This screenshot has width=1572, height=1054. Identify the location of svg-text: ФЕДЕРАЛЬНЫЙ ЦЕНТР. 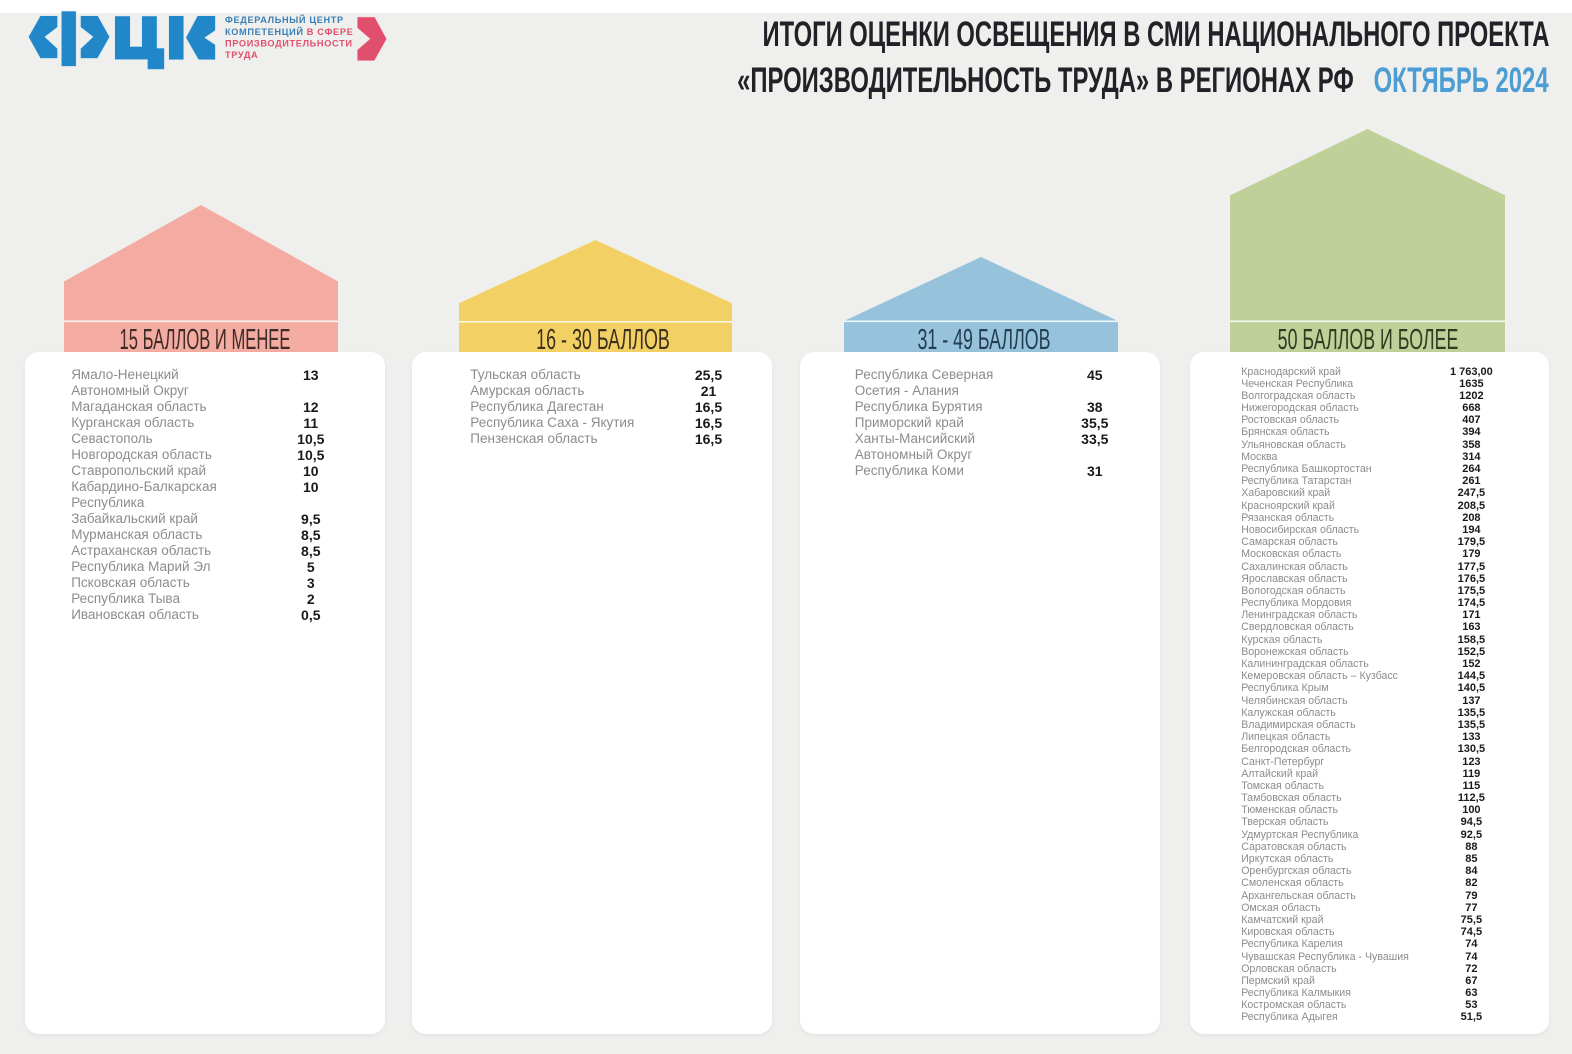
(284, 19).